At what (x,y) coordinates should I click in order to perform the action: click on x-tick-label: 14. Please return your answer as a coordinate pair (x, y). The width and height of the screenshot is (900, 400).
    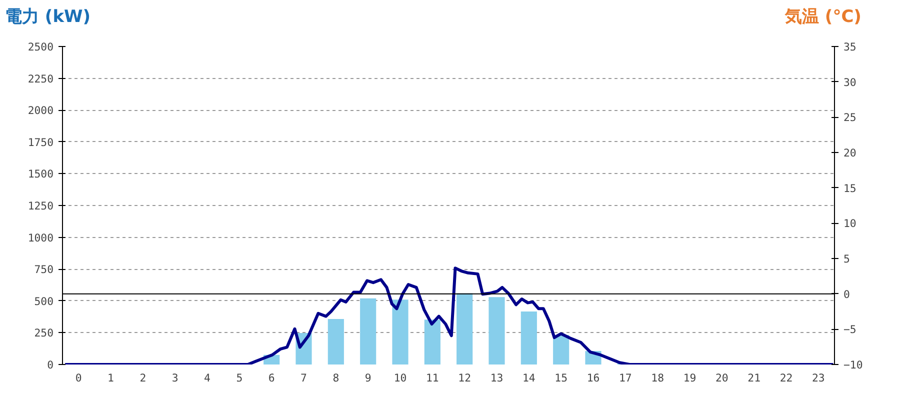
    Looking at the image, I should click on (529, 378).